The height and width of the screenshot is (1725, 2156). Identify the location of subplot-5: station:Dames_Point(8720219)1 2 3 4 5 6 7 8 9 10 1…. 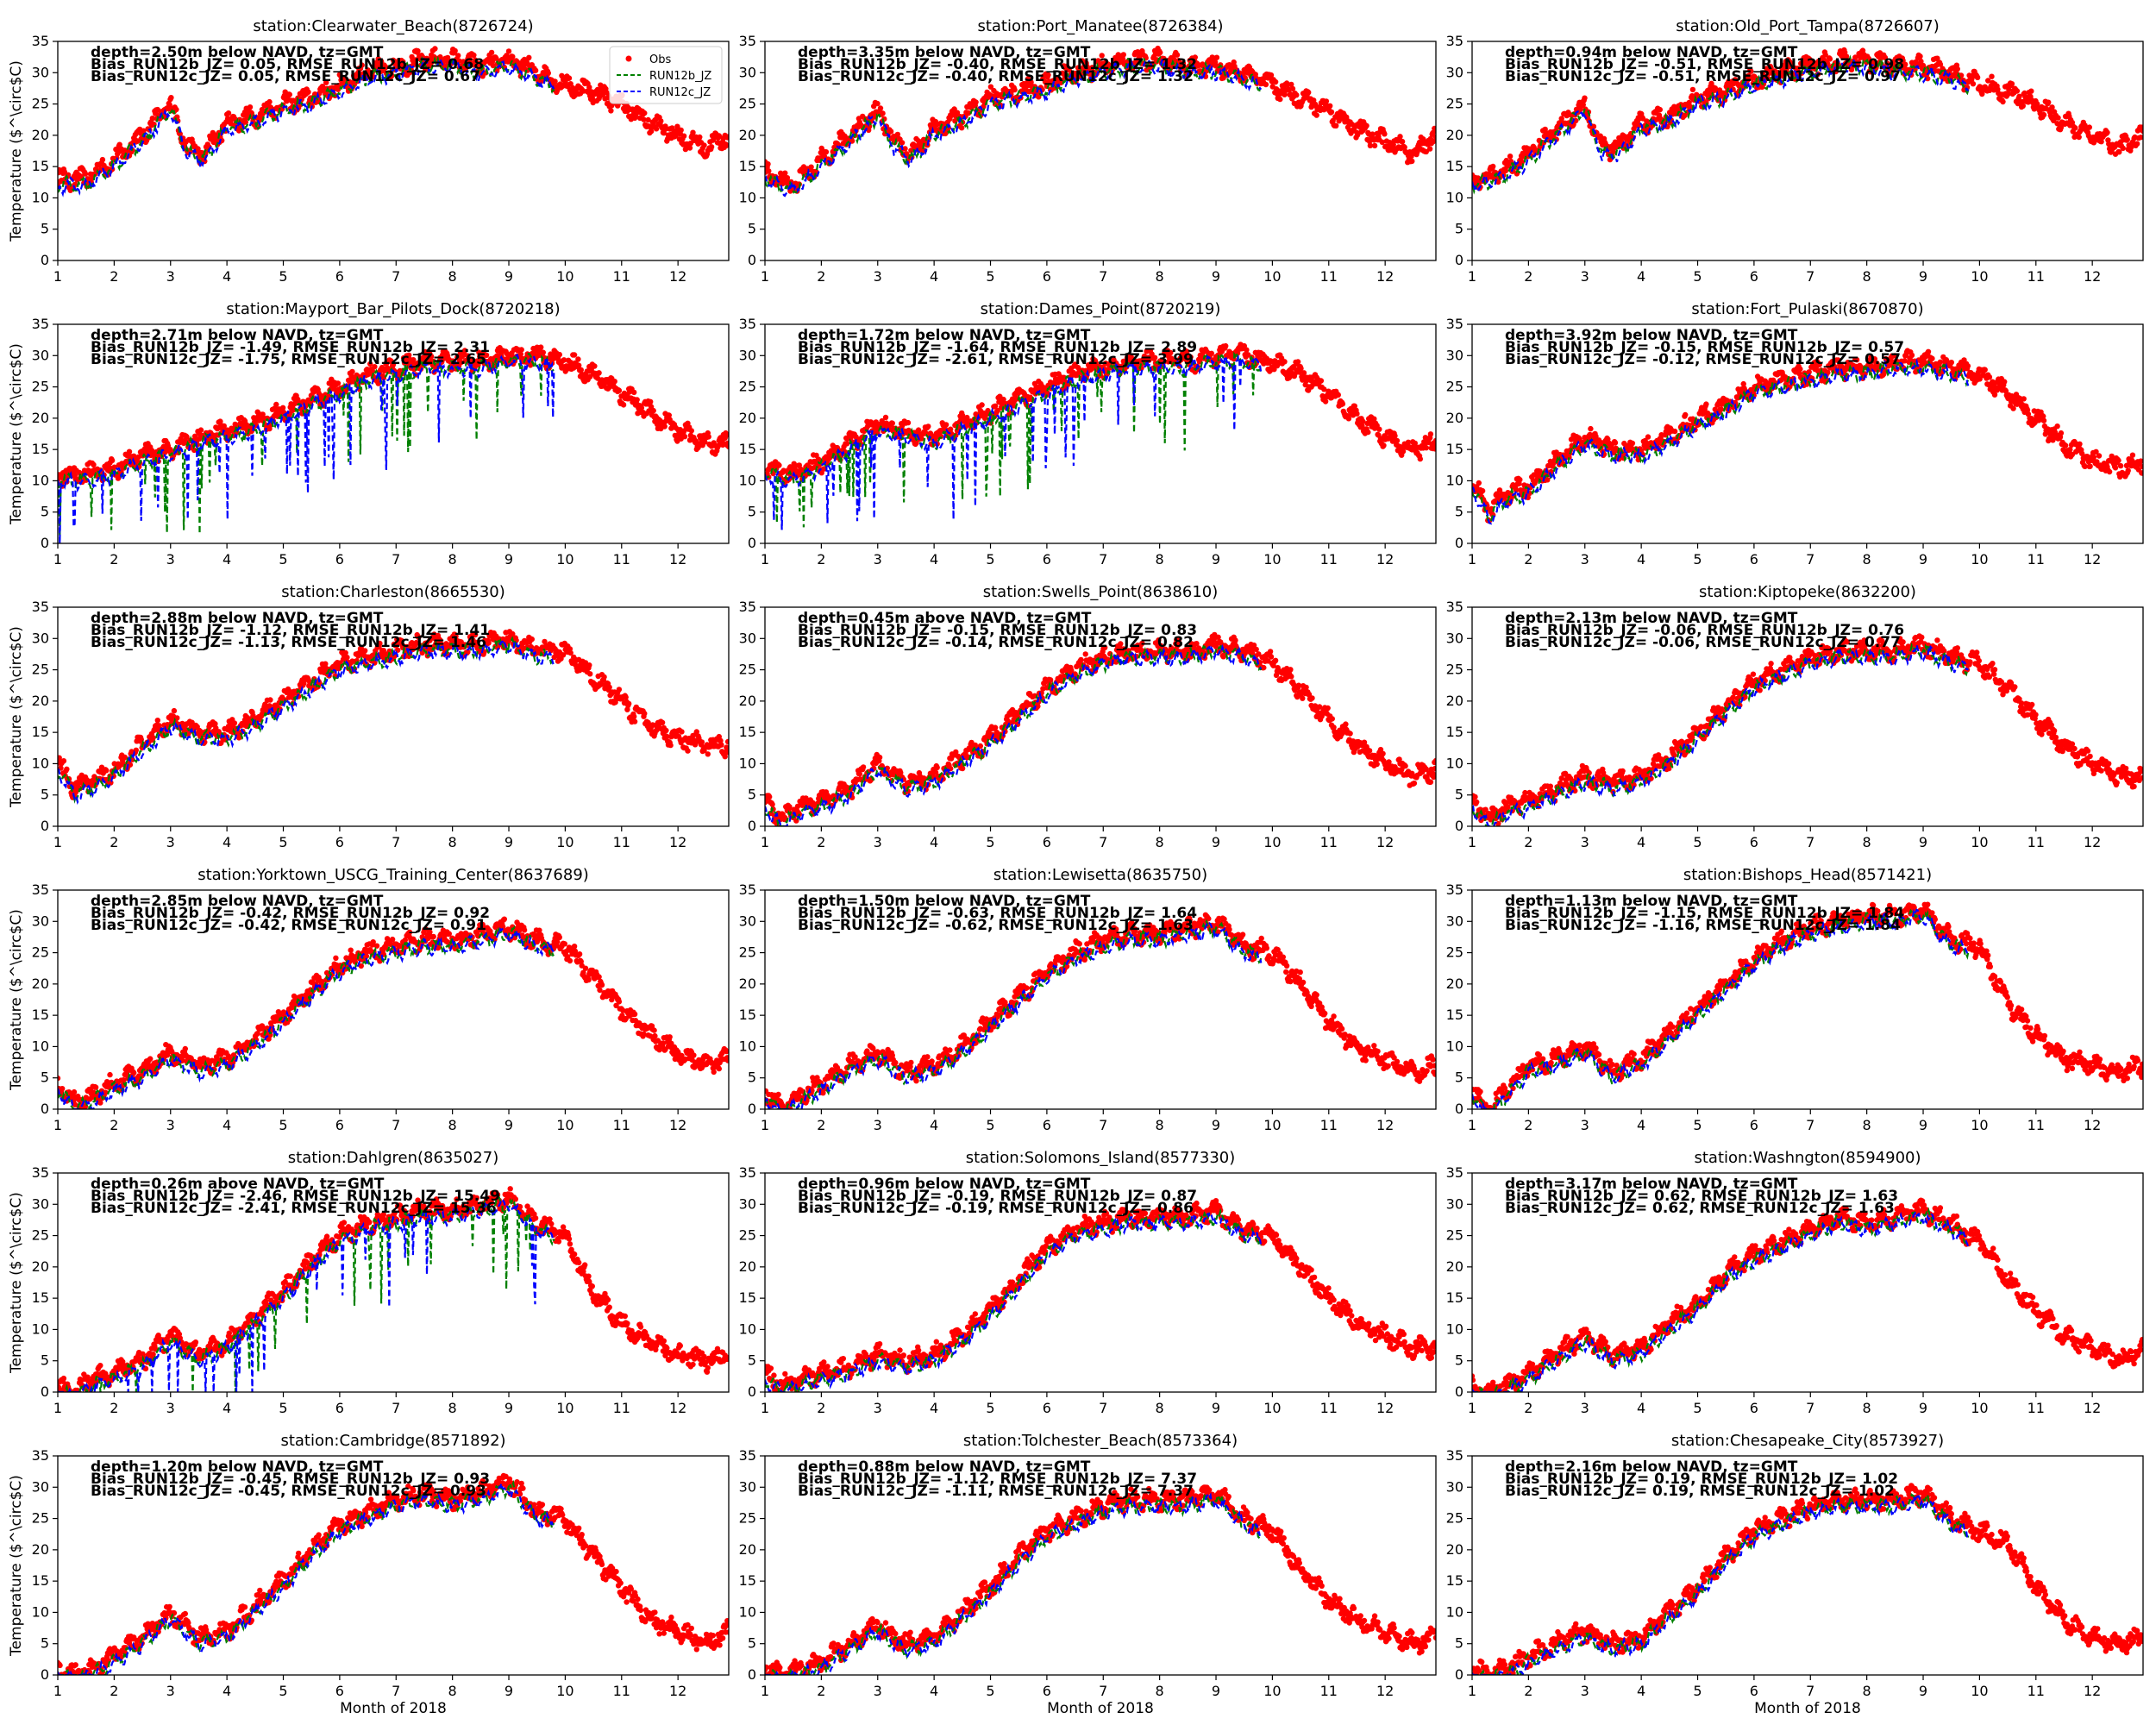
(1088, 434).